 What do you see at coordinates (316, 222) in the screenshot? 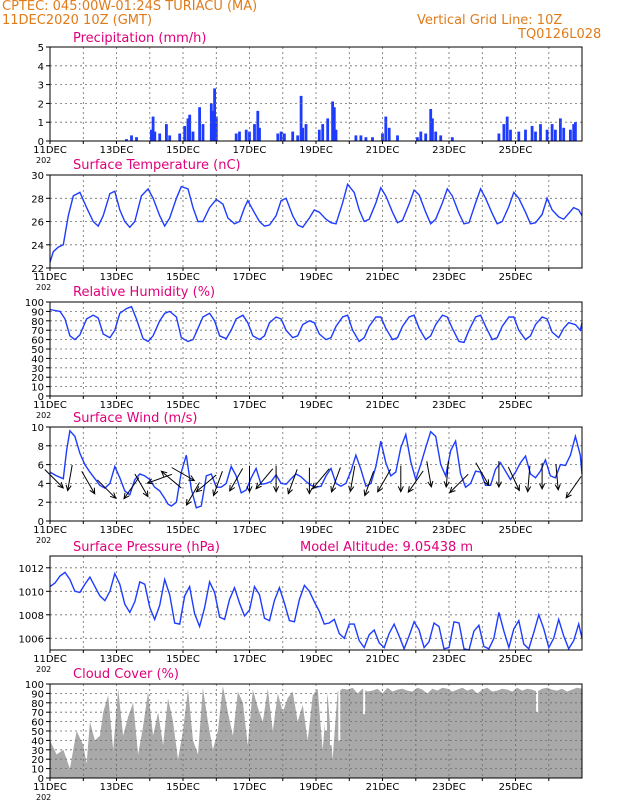
I see `temp-series-line` at bounding box center [316, 222].